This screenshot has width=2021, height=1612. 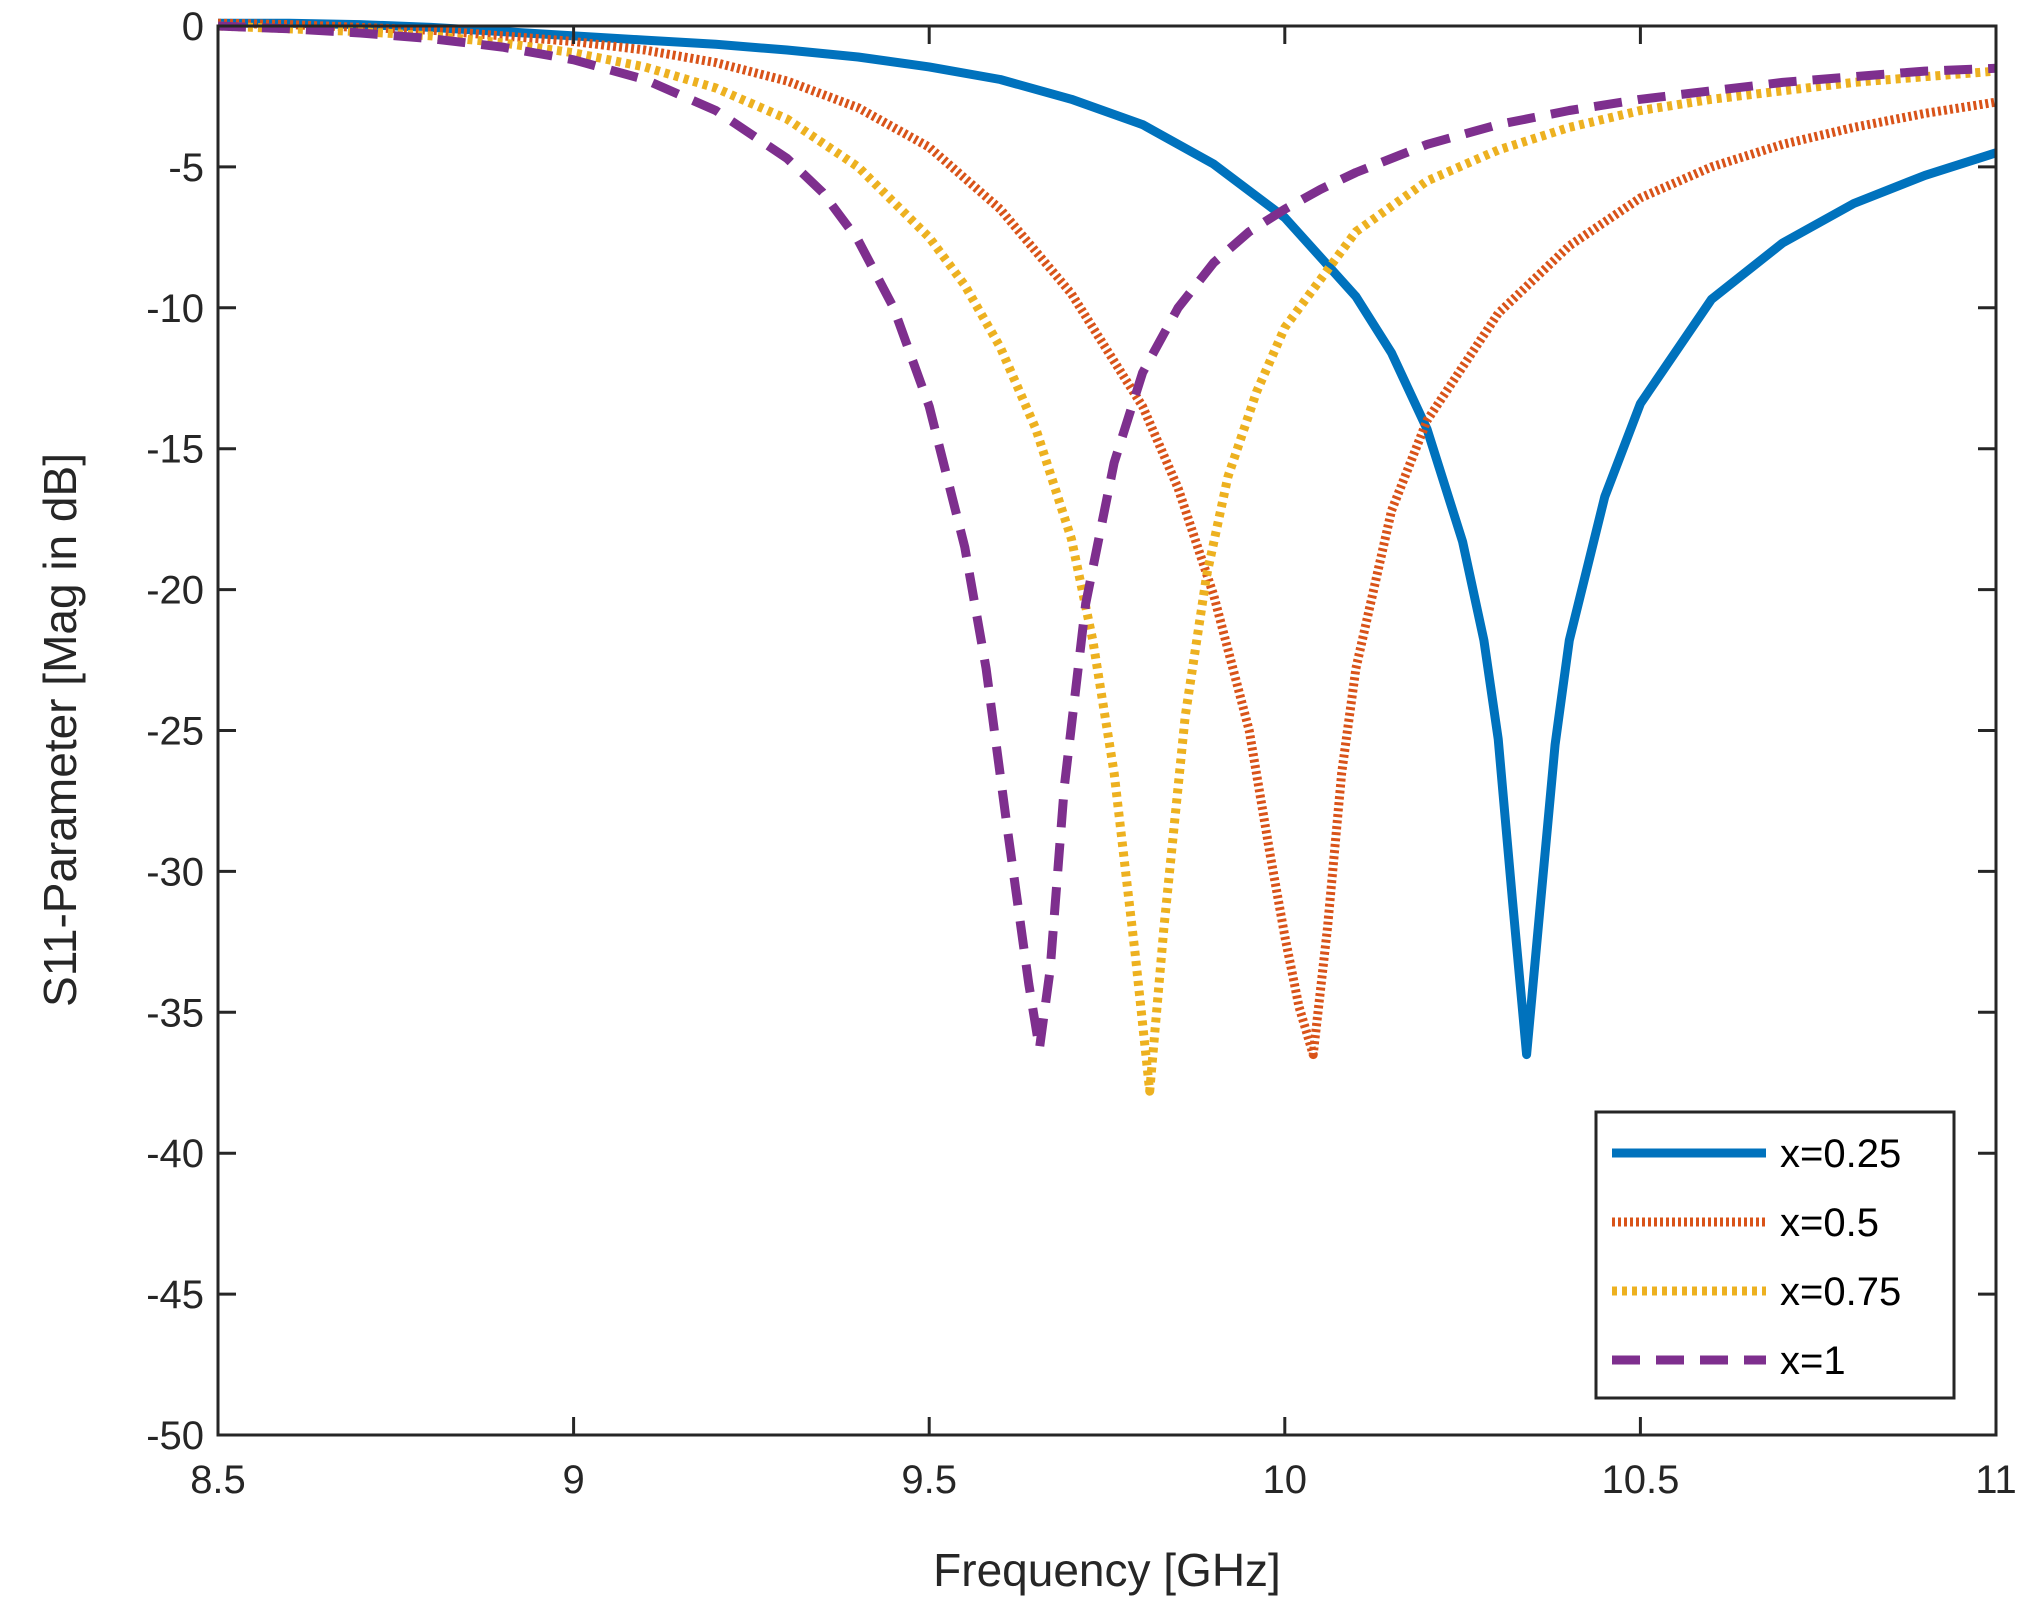 I want to click on y-tick-label: -10, so click(x=175, y=309).